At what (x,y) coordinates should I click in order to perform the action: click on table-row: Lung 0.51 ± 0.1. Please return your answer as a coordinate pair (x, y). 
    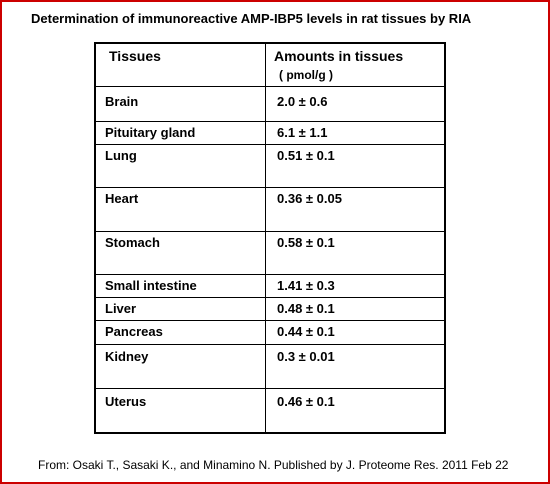
    Looking at the image, I should click on (270, 165).